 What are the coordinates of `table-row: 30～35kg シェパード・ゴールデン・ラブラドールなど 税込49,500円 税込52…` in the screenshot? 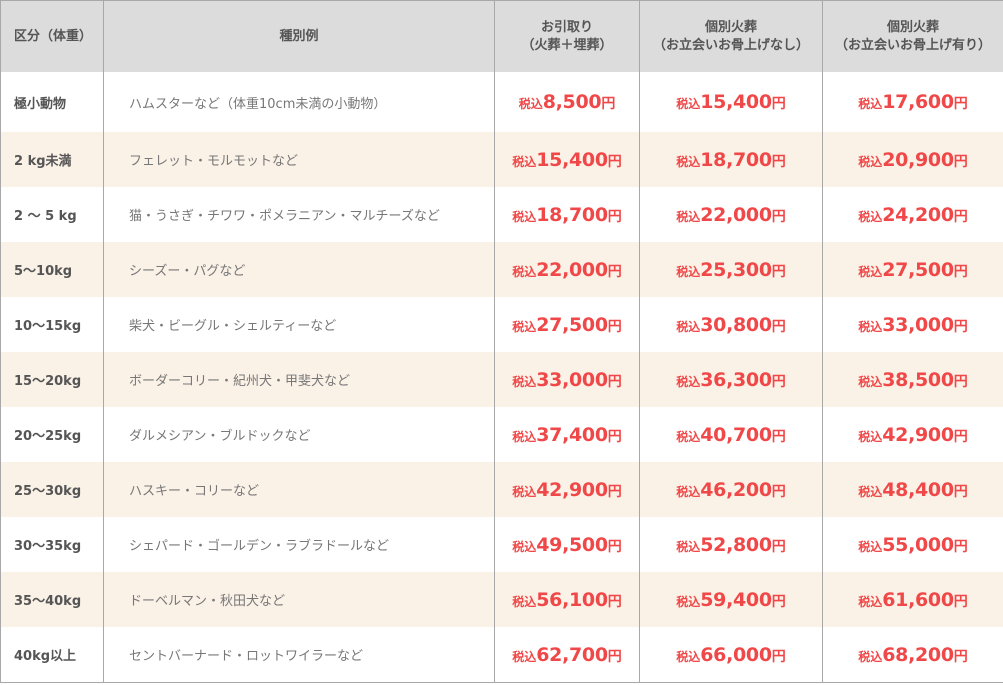 It's located at (501, 544).